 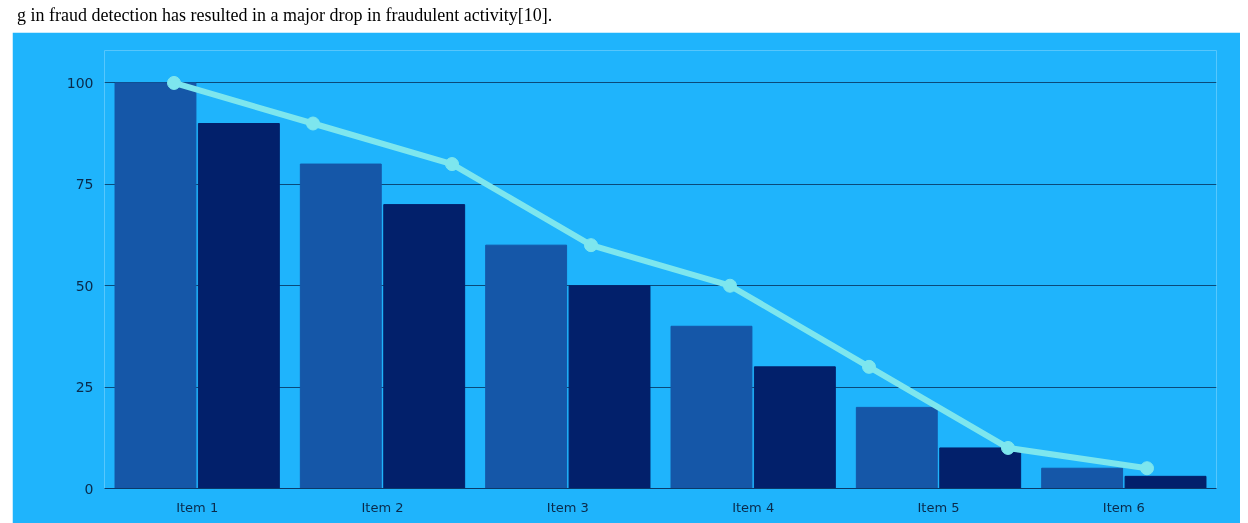 I want to click on x-tick-label: Item 1, so click(x=197, y=507).